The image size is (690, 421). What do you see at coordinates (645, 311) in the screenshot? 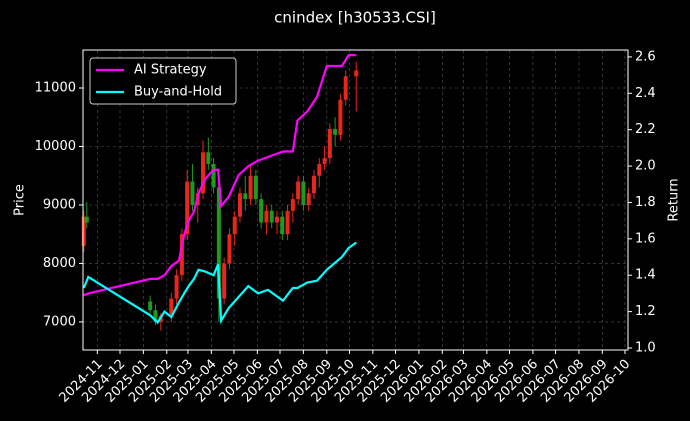
I see `y2-tick-label: 1.2` at bounding box center [645, 311].